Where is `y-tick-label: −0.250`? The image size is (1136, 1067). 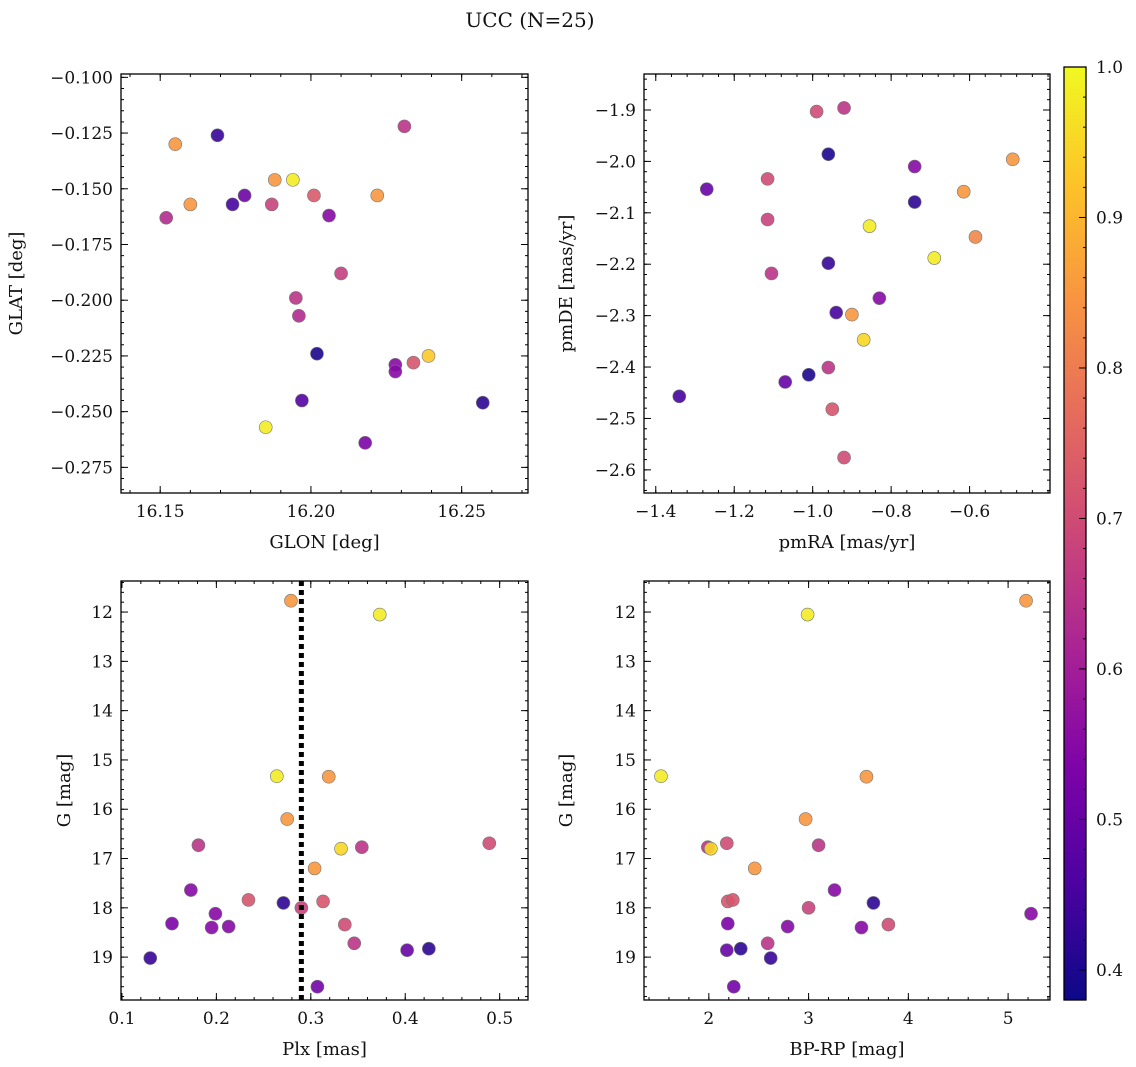 y-tick-label: −0.250 is located at coordinates (81, 413).